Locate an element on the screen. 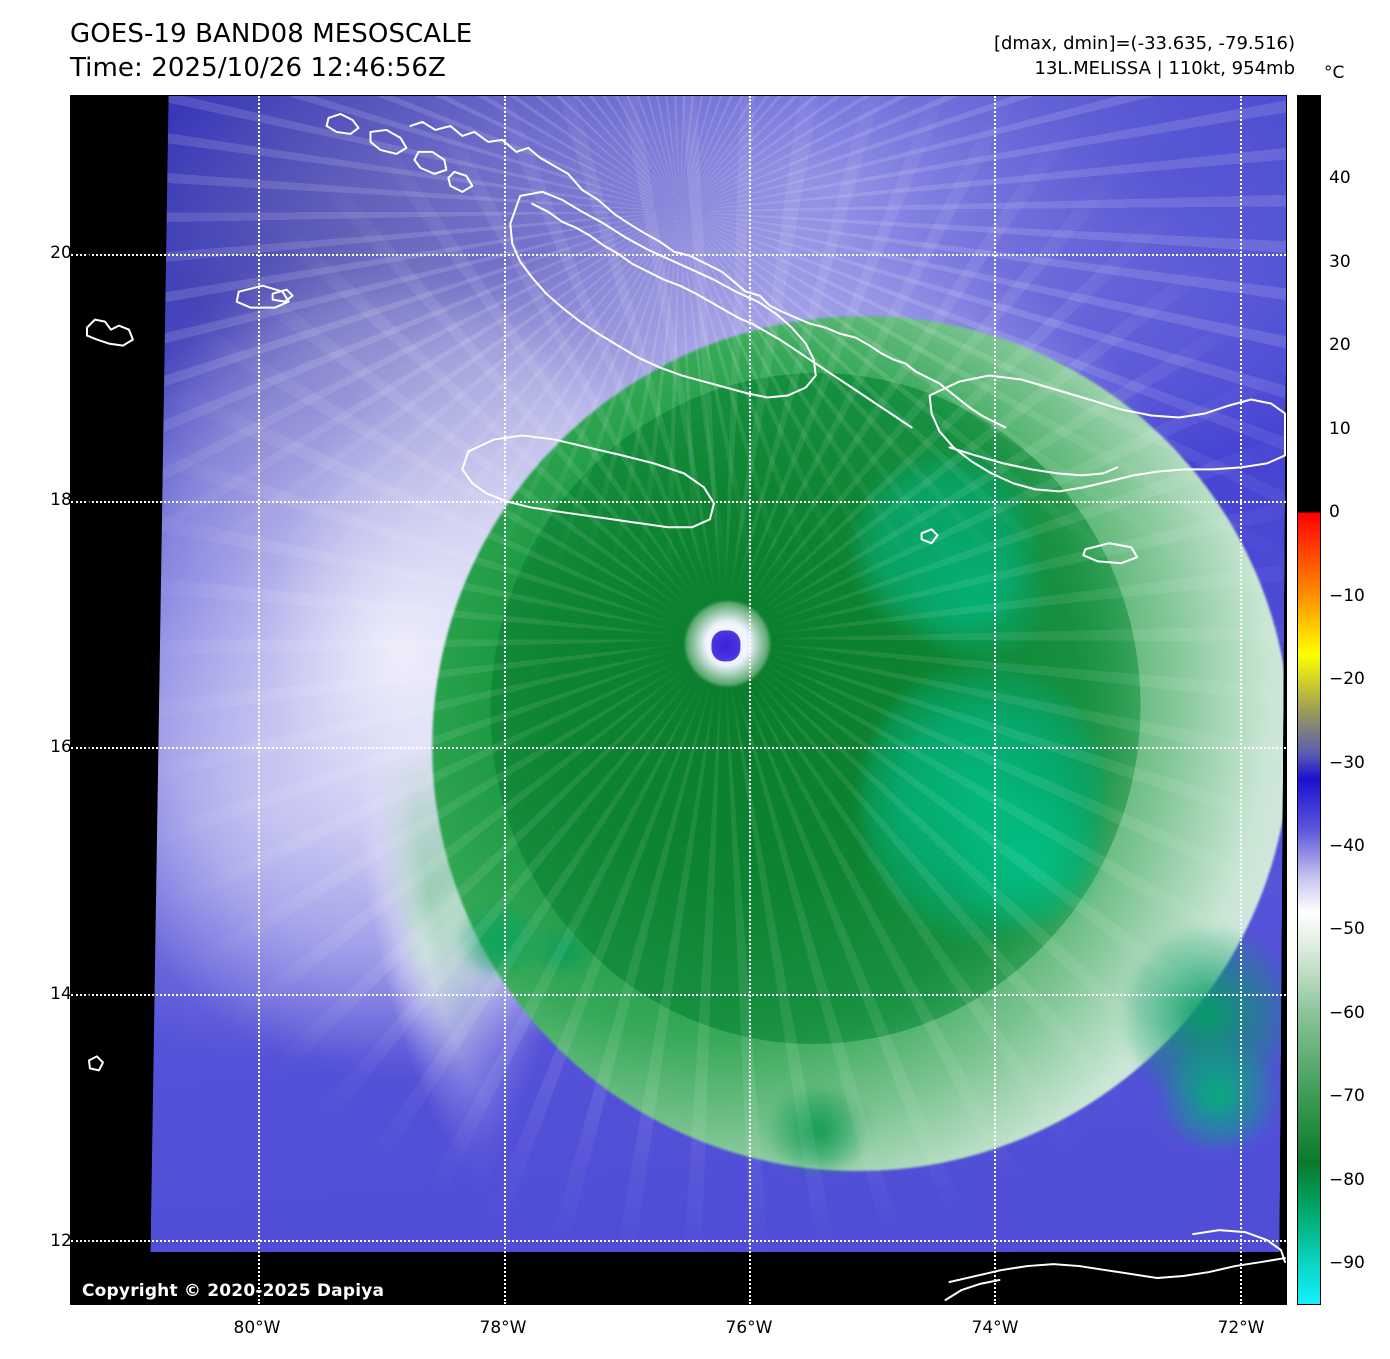 This screenshot has width=1390, height=1359. colorbar-unit-label: °C is located at coordinates (1334, 73).